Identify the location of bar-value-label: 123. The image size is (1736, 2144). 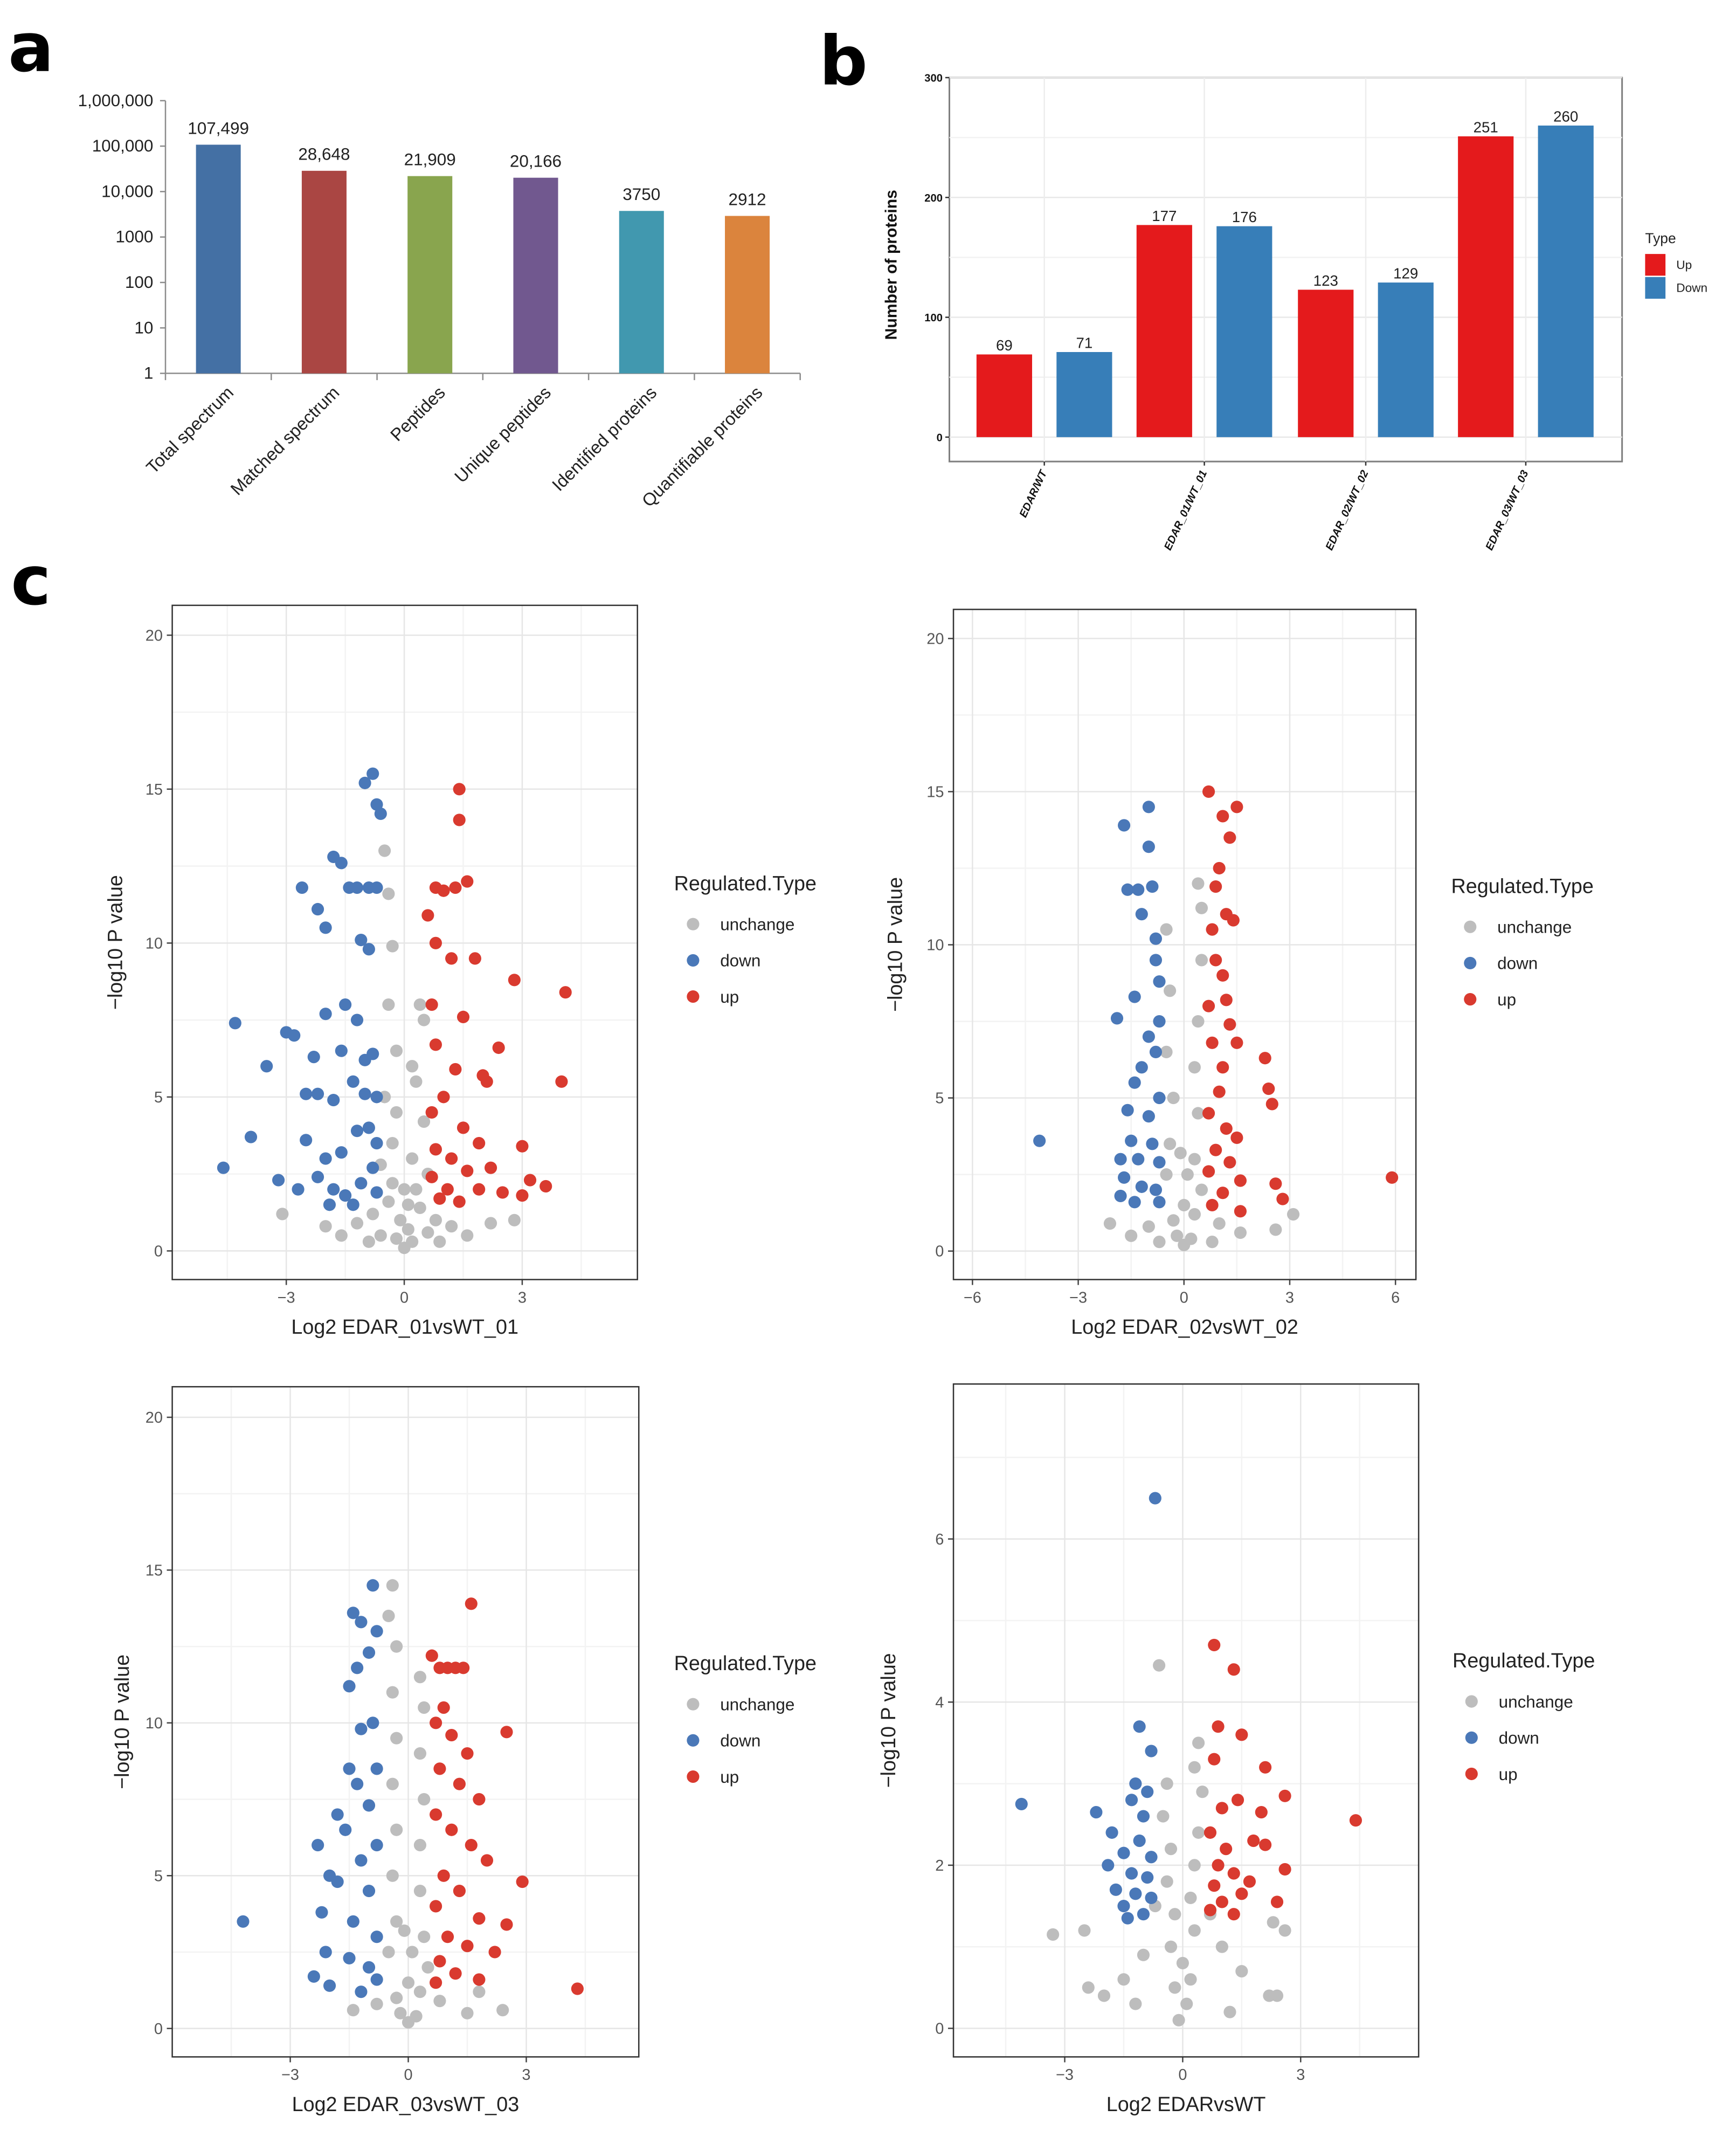
(1325, 280).